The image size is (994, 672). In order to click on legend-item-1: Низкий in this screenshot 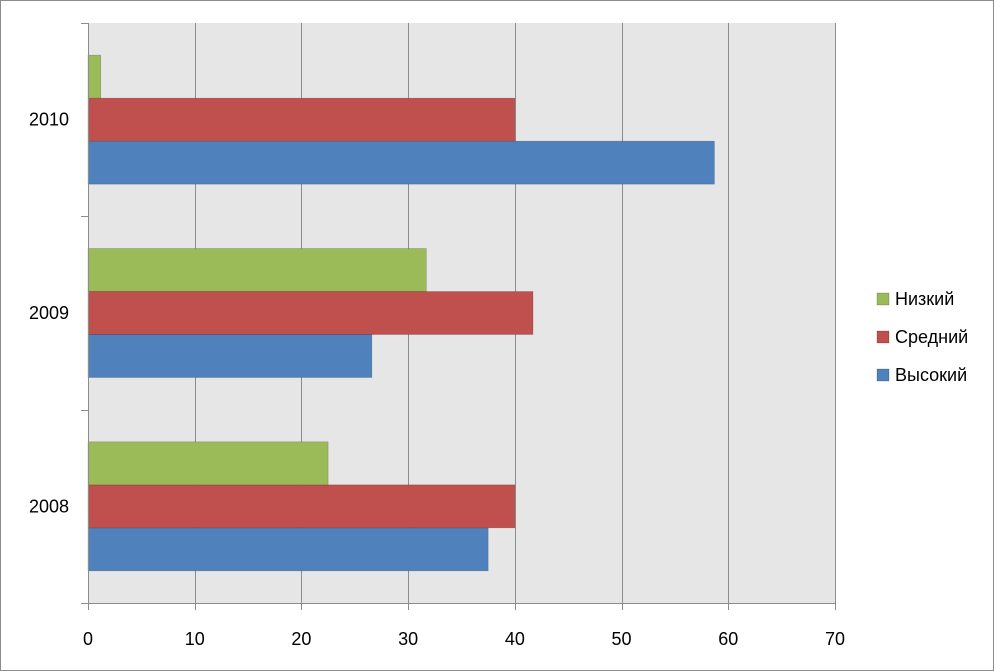, I will do `click(915, 299)`.